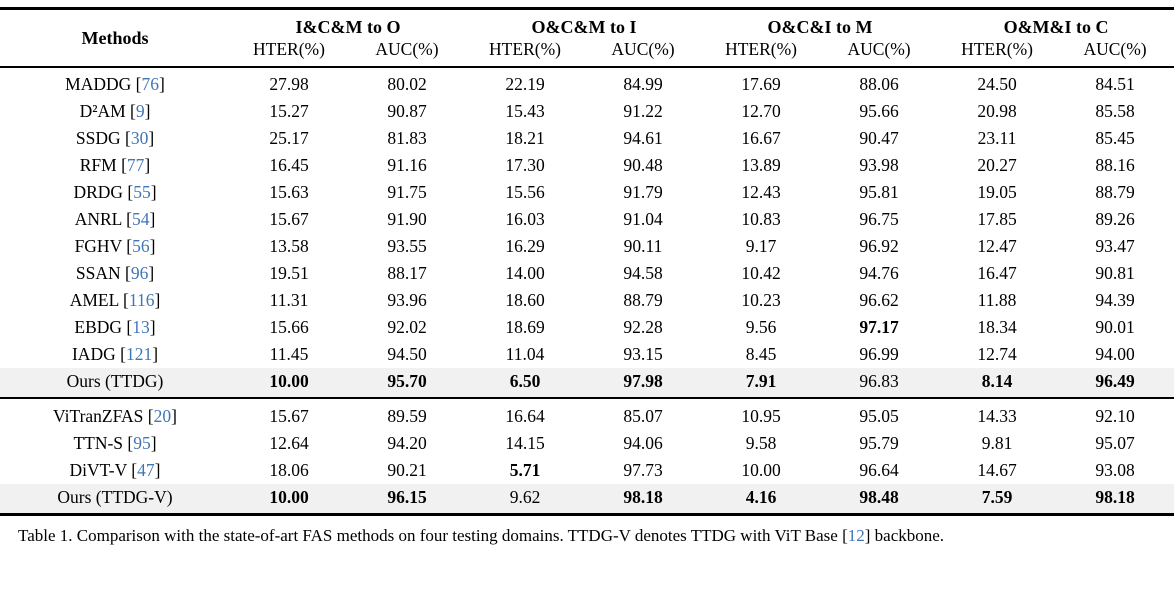 Image resolution: width=1174 pixels, height=589 pixels. What do you see at coordinates (879, 273) in the screenshot?
I see `value-cell: 94.76` at bounding box center [879, 273].